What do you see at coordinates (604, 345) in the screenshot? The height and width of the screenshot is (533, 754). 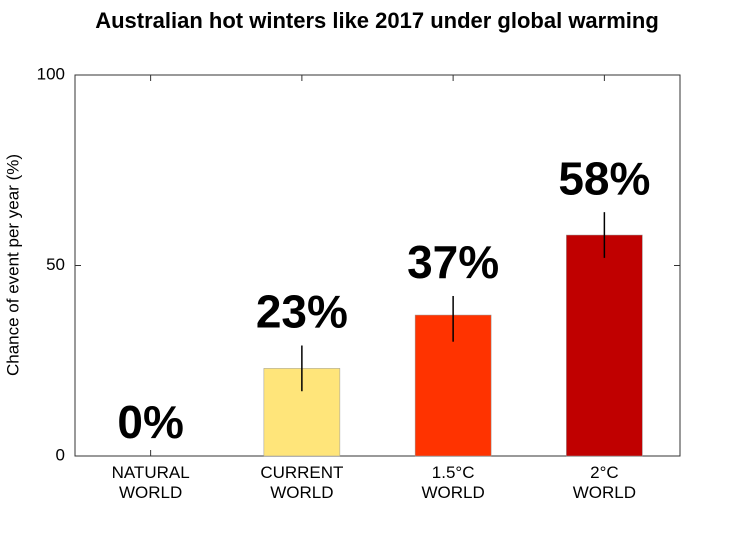 I see `bar` at bounding box center [604, 345].